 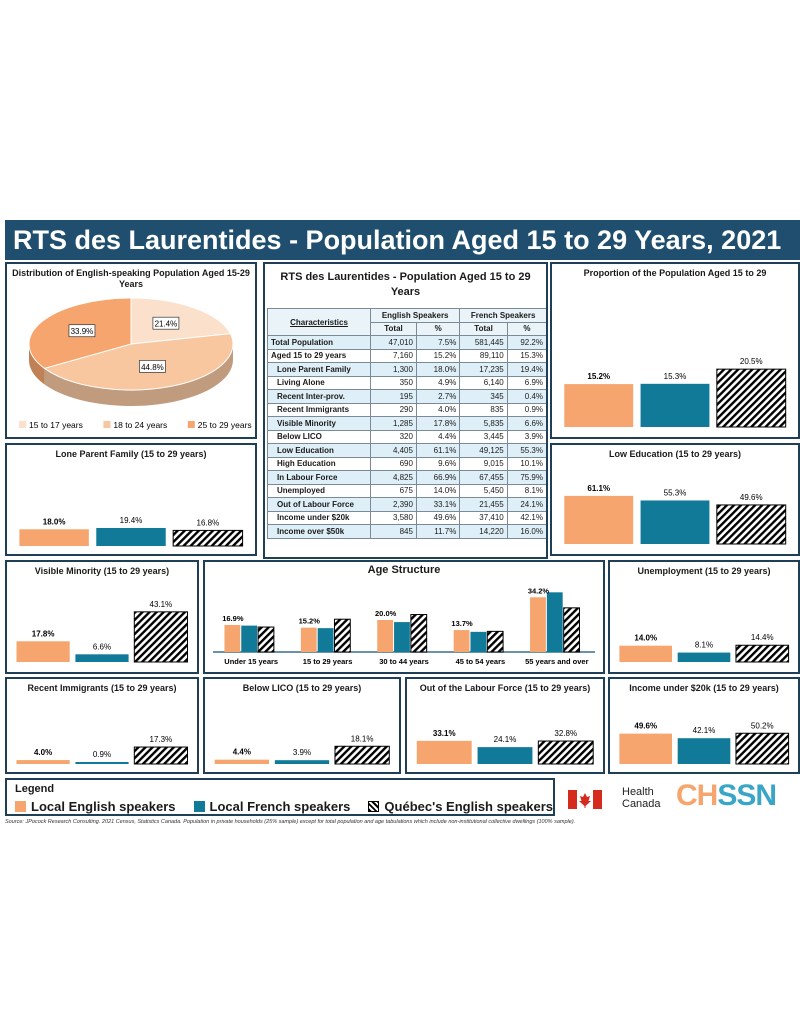 I want to click on legend-swatch-french, so click(x=199, y=806).